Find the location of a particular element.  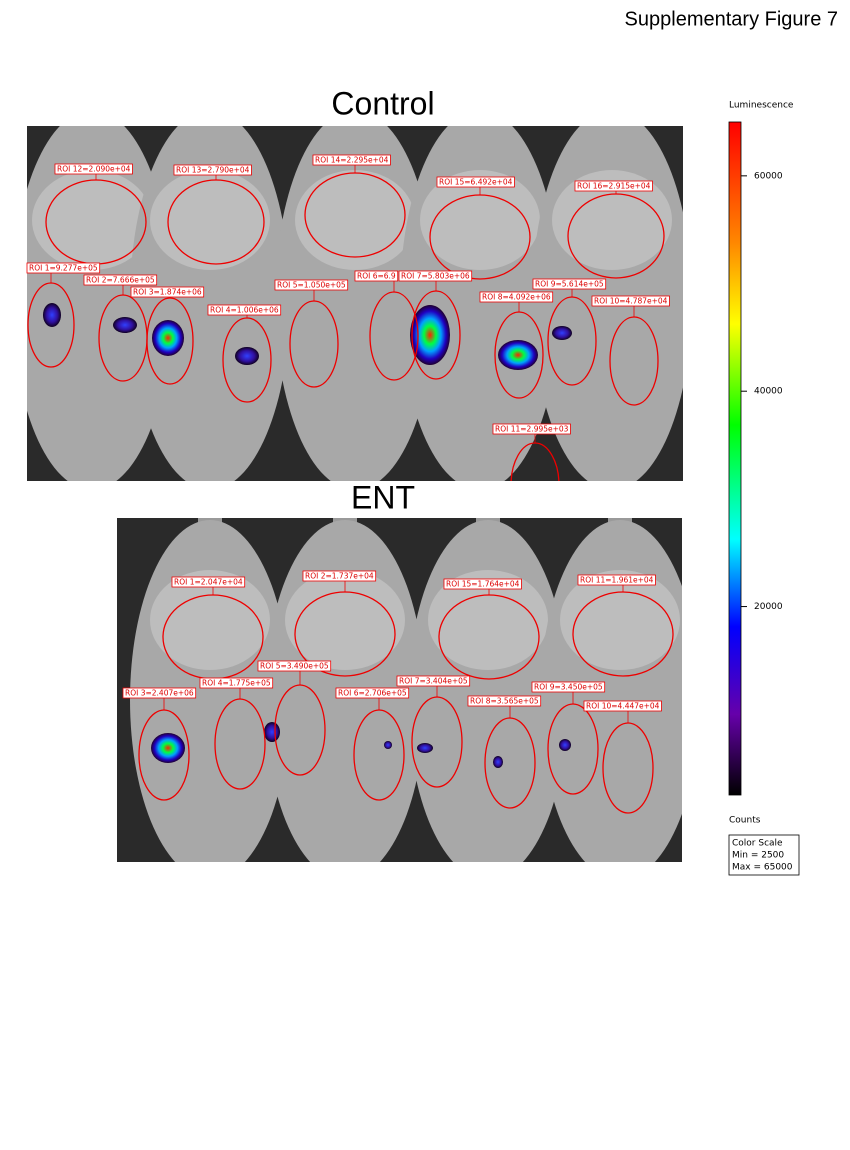

roi-label: ROI 15=6.492e+04 is located at coordinates (476, 182).